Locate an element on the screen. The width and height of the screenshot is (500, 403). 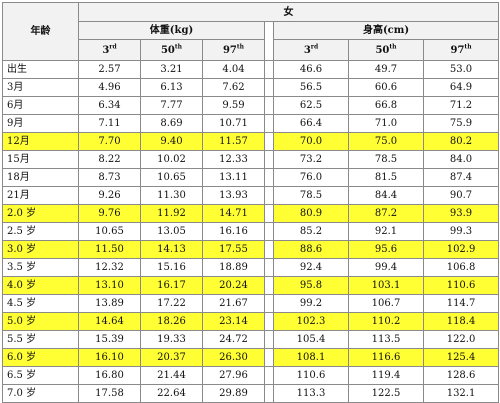
age-cell: 4.0 岁 is located at coordinates (40, 285).